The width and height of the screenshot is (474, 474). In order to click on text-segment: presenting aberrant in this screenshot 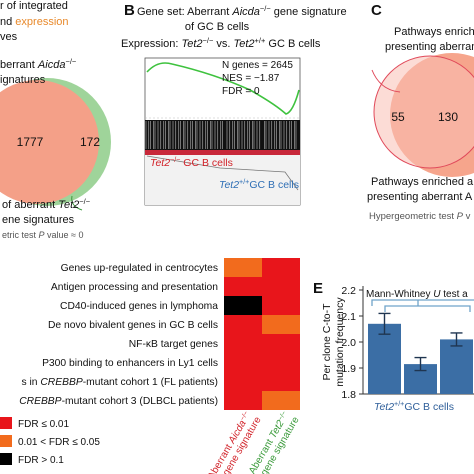, I will do `click(429, 47)`.